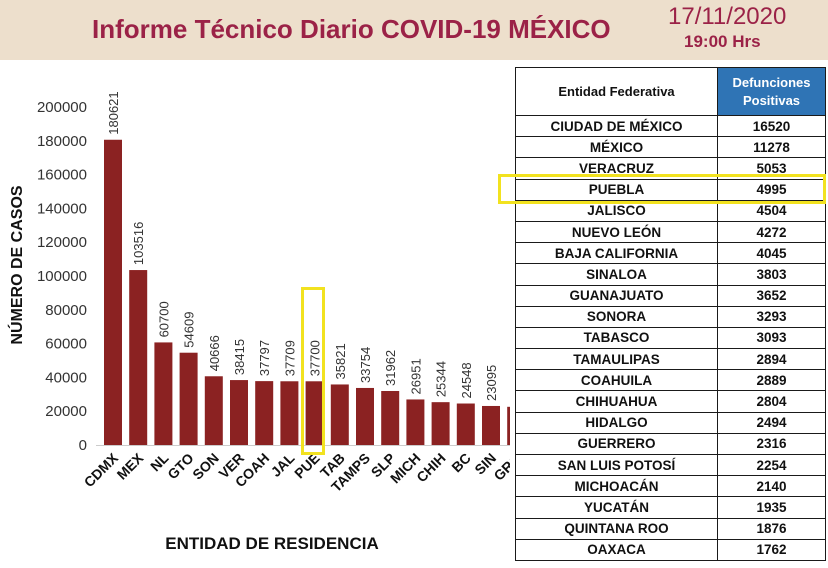 This screenshot has width=828, height=568. Describe the element at coordinates (771, 486) in the screenshot. I see `cell-defunciones: 2140` at that location.